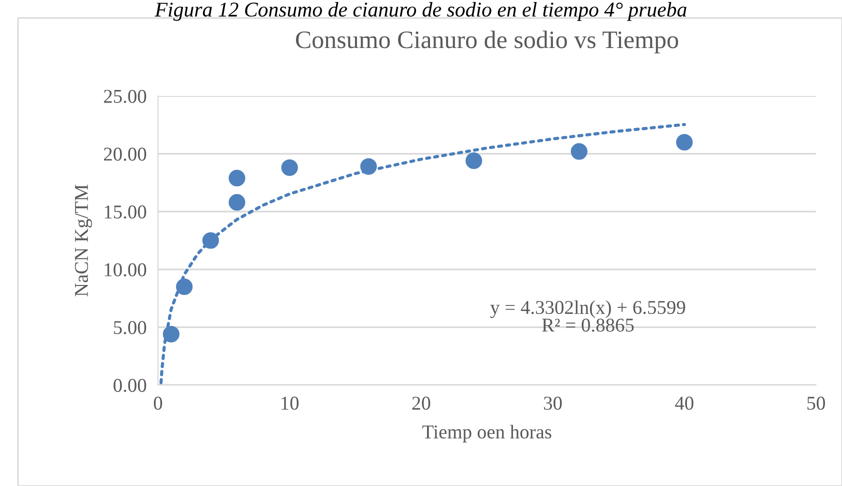  What do you see at coordinates (684, 403) in the screenshot?
I see `x-tick-label: 40` at bounding box center [684, 403].